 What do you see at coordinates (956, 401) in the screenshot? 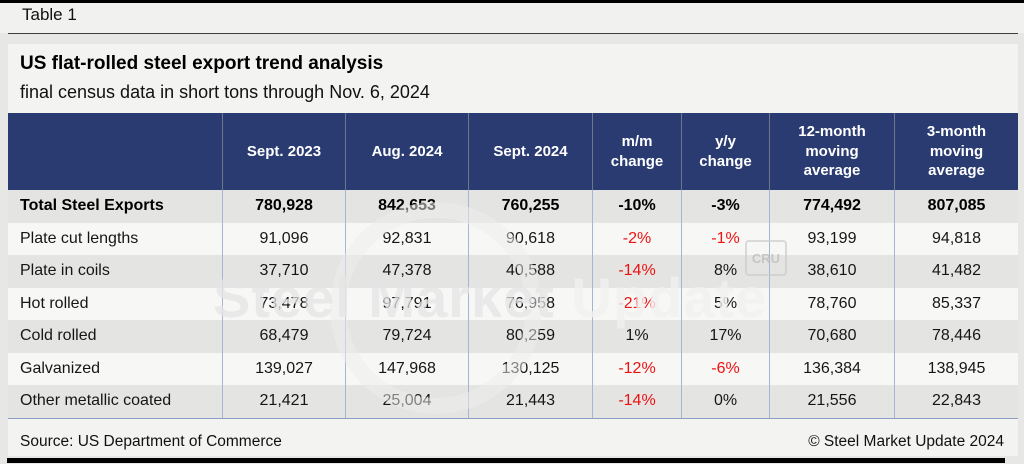
I see `value-cell: 22,843` at bounding box center [956, 401].